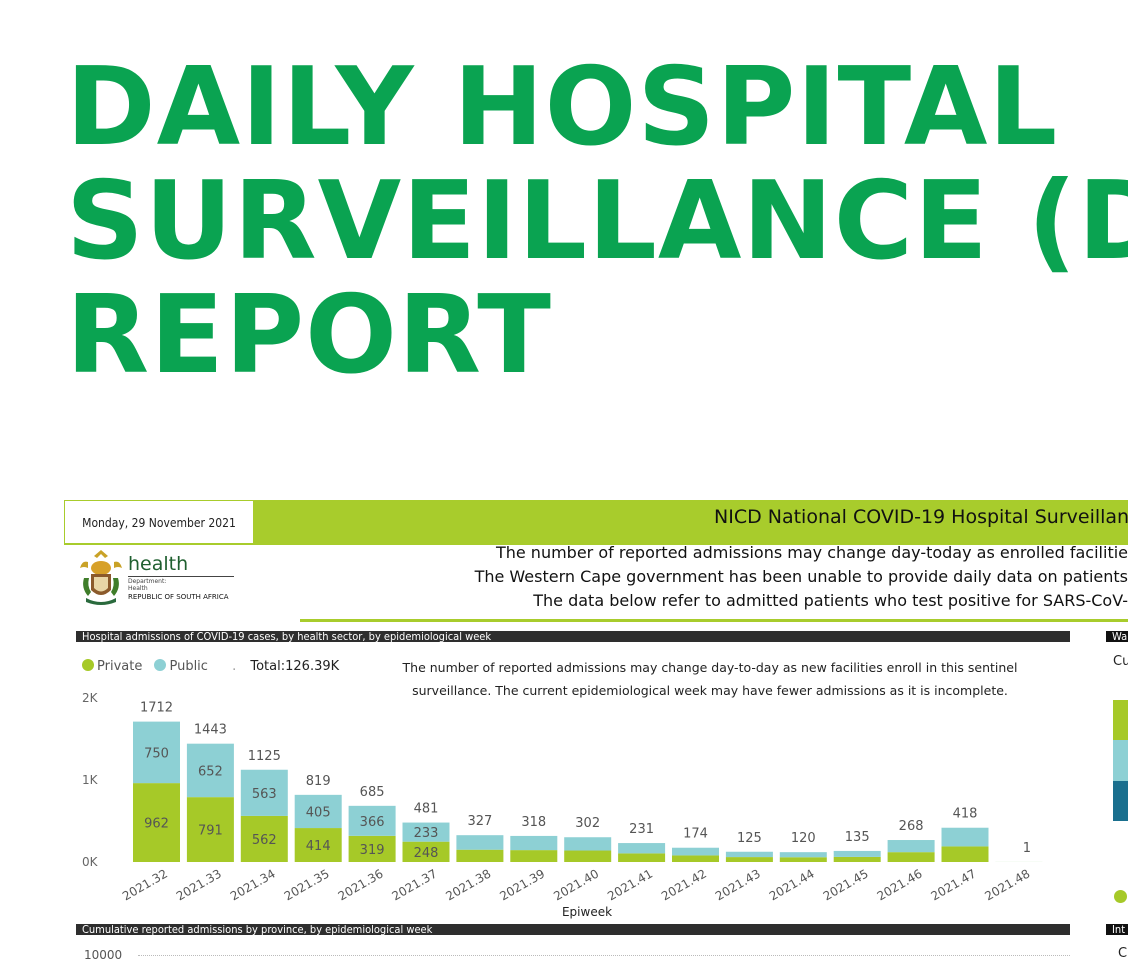 The height and width of the screenshot is (962, 1128). I want to click on x-axis-label: Epiweek, so click(587, 912).